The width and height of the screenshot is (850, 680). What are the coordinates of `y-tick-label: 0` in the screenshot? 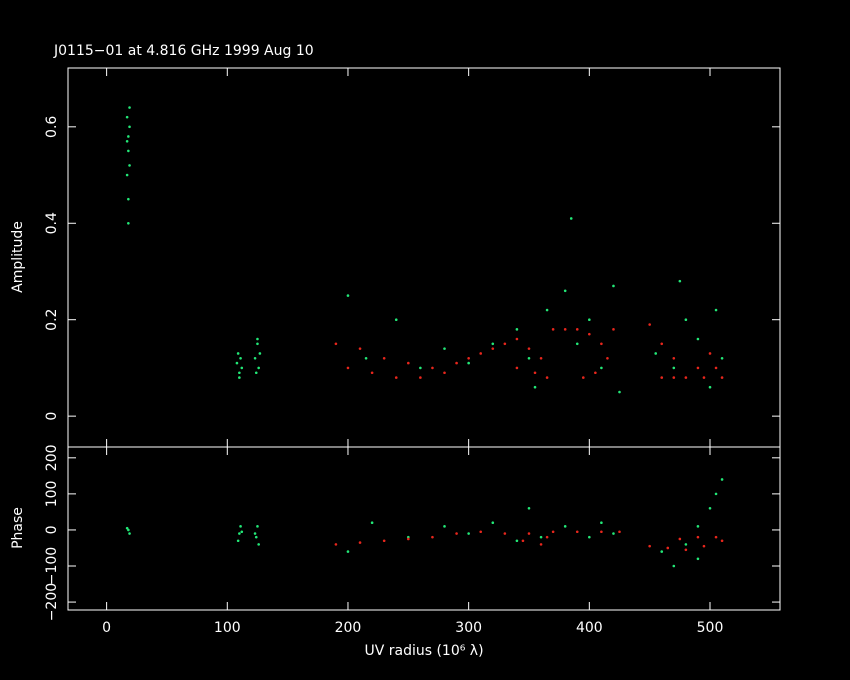 It's located at (52, 529).